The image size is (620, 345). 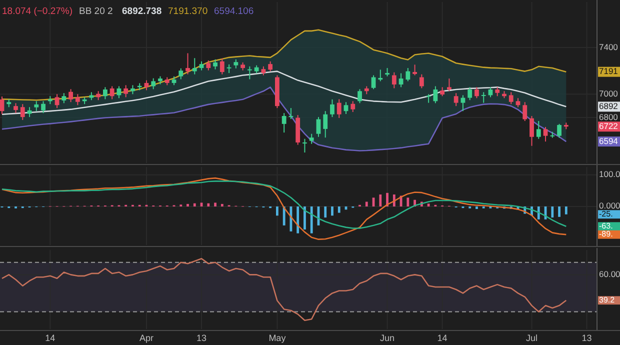 What do you see at coordinates (142, 11) in the screenshot?
I see `text: 6892.738` at bounding box center [142, 11].